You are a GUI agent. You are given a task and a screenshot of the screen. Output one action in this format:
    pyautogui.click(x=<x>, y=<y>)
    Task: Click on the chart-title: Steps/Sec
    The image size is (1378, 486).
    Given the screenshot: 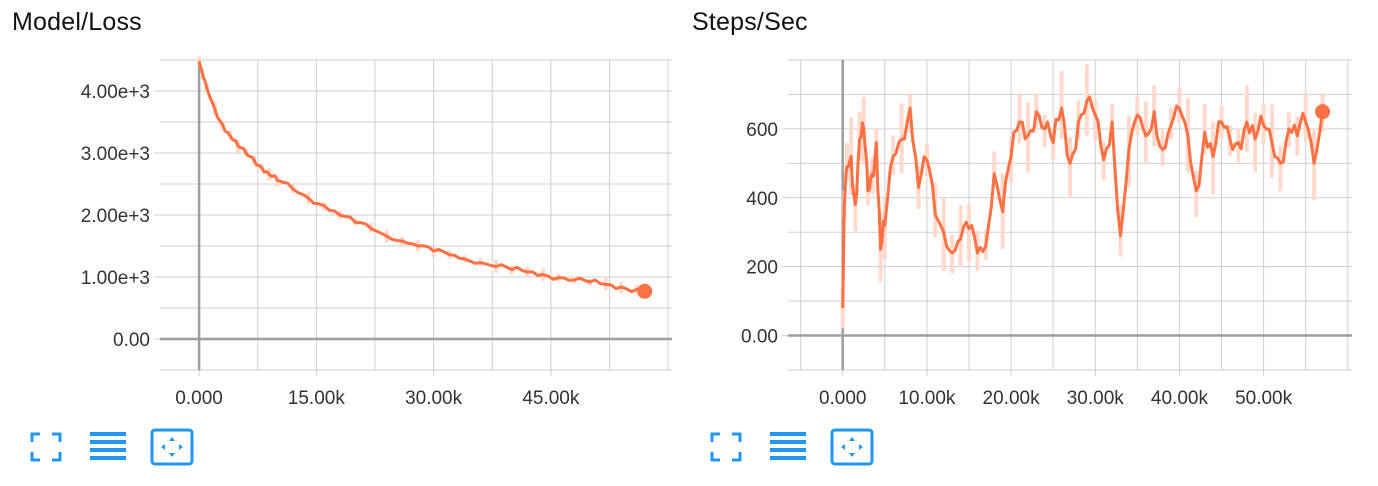 What is the action you would take?
    pyautogui.click(x=750, y=22)
    